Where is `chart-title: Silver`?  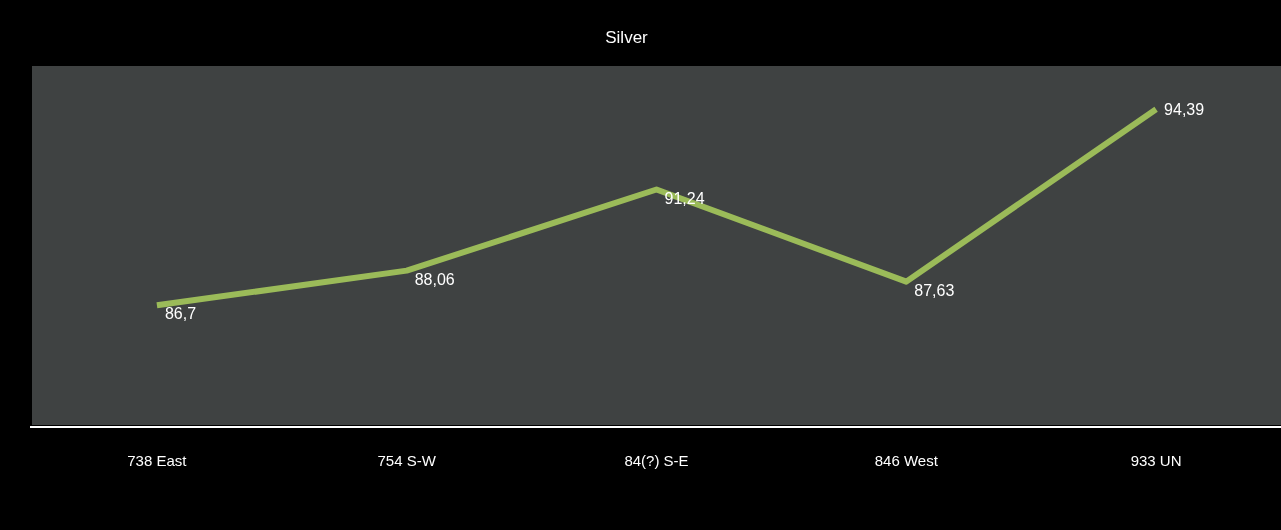
chart-title: Silver is located at coordinates (627, 37).